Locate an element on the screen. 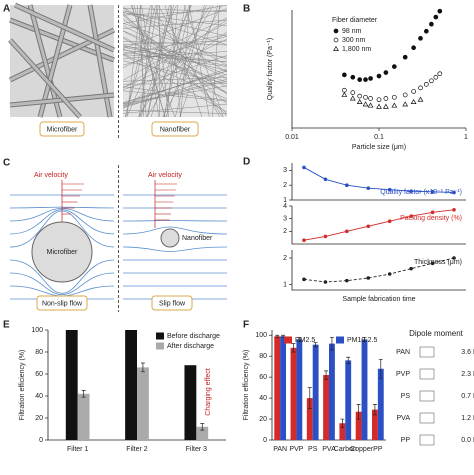 Image resolution: width=474 pixels, height=475 pixels. y-tick-label: 40 is located at coordinates (39, 396).